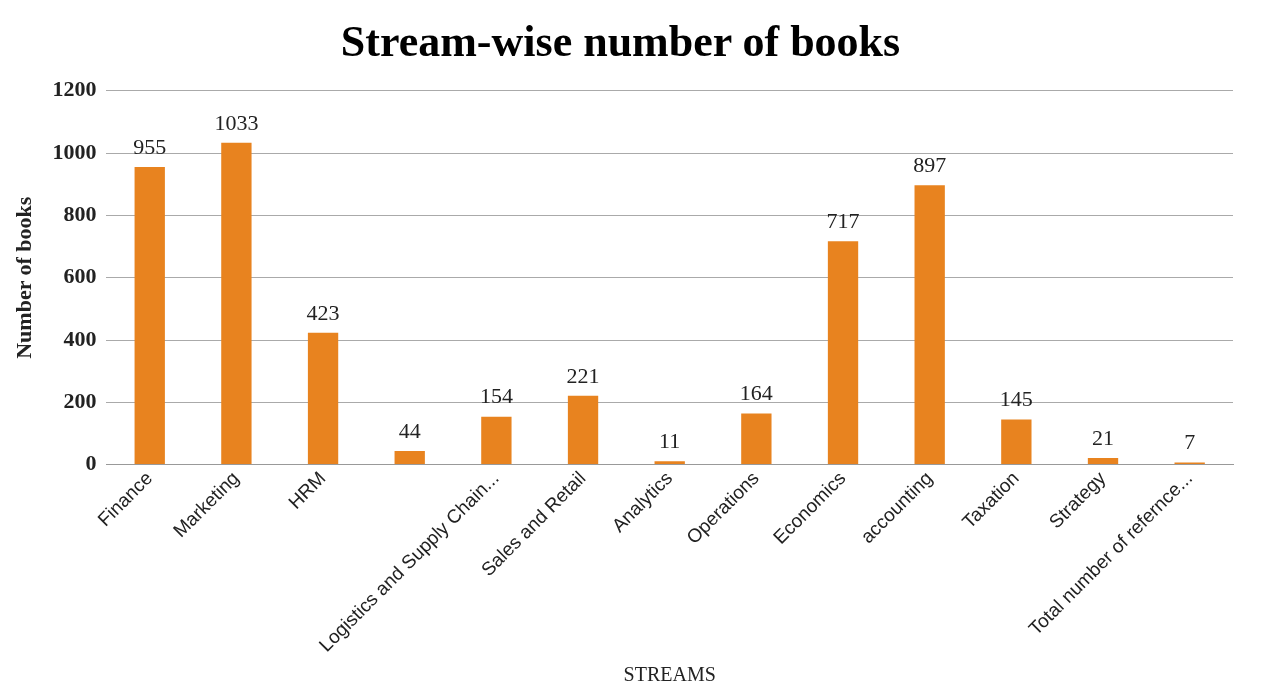 Image resolution: width=1263 pixels, height=700 pixels. What do you see at coordinates (74, 151) in the screenshot?
I see `y-tick-label: 1000` at bounding box center [74, 151].